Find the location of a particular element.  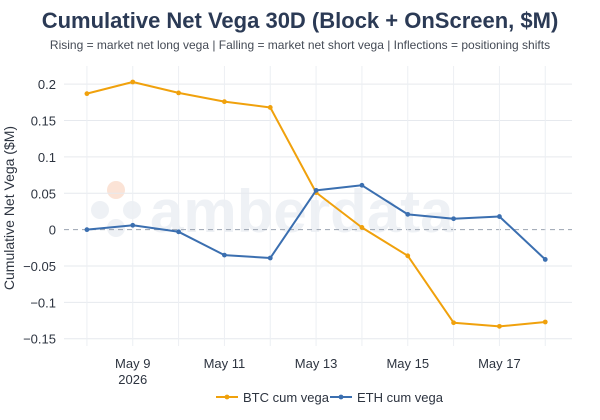

watermark: amberdata is located at coordinates (272, 211).